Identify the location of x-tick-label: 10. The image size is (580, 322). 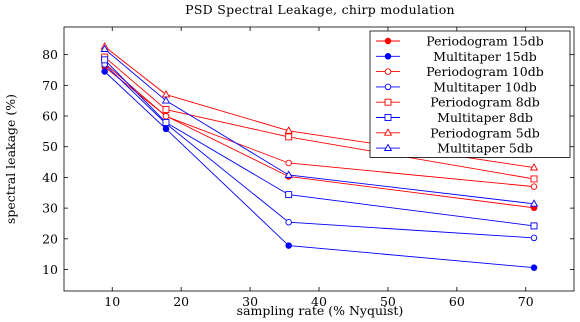
(112, 301).